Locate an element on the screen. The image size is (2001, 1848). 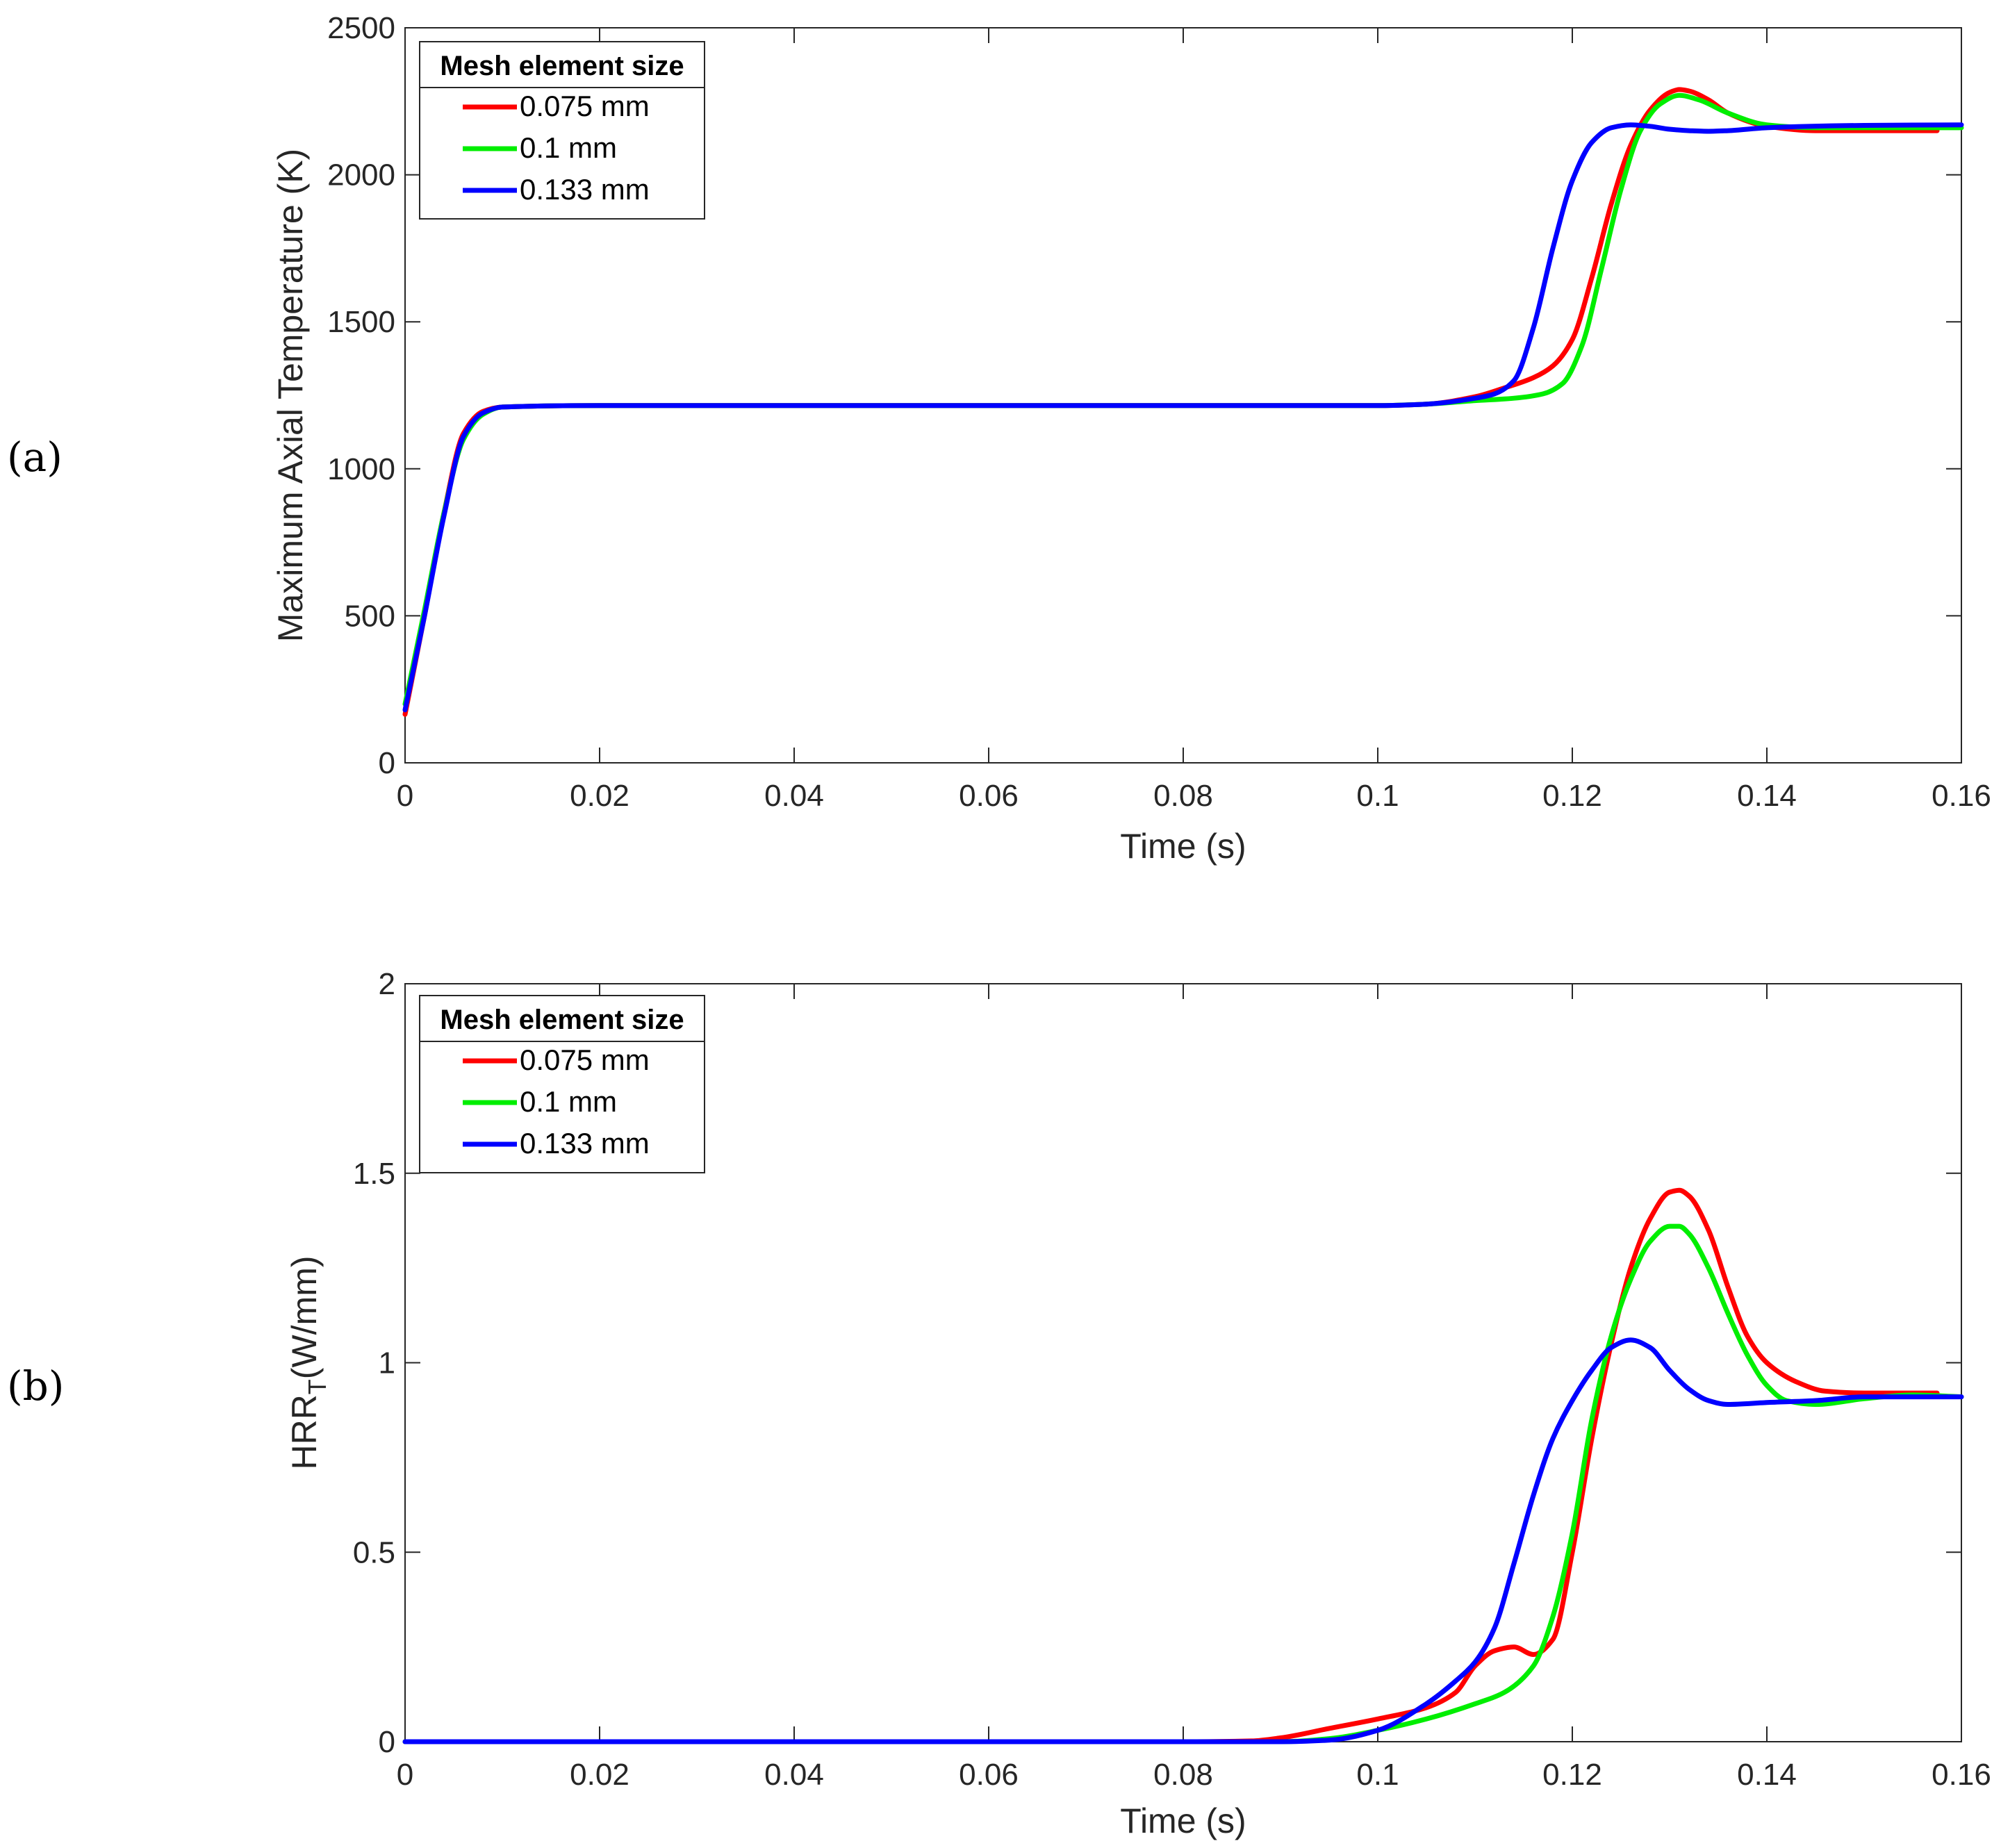
chart-a-legend-title: Mesh element size is located at coordinates (562, 66).